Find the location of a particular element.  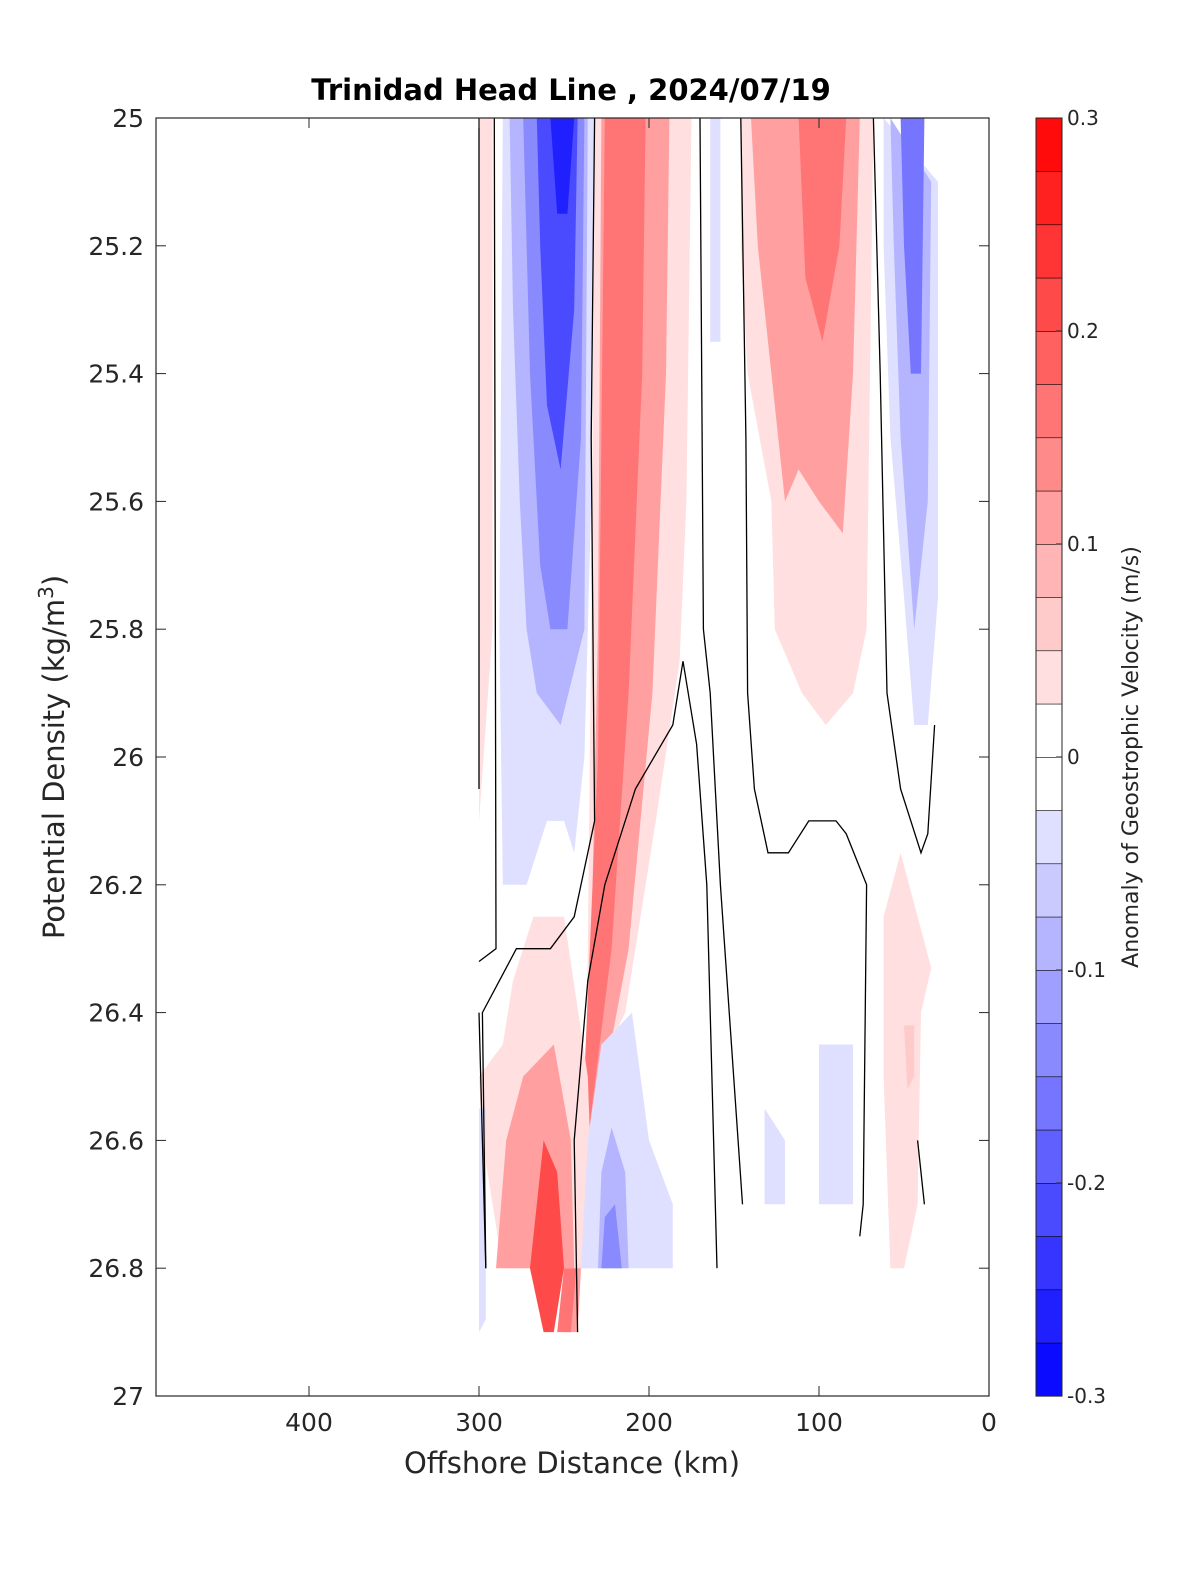

x-axis-label: Offshore Distance (km) is located at coordinates (572, 1463).